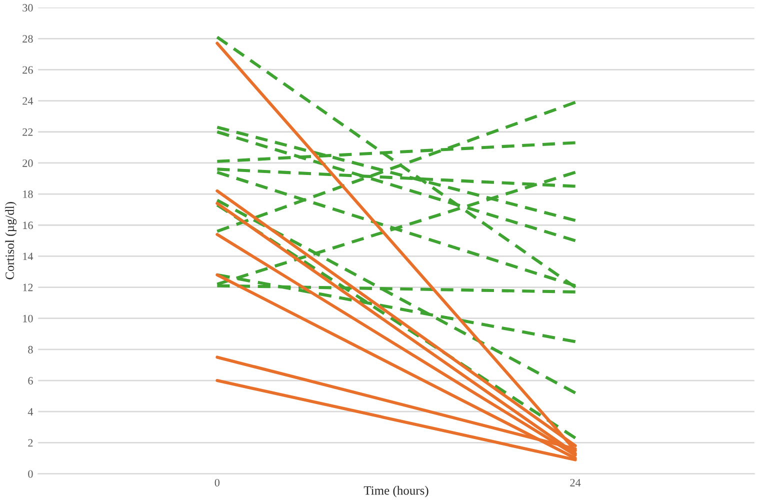 This screenshot has height=504, width=762. Describe the element at coordinates (30, 350) in the screenshot. I see `y-tick-label: 8` at that location.